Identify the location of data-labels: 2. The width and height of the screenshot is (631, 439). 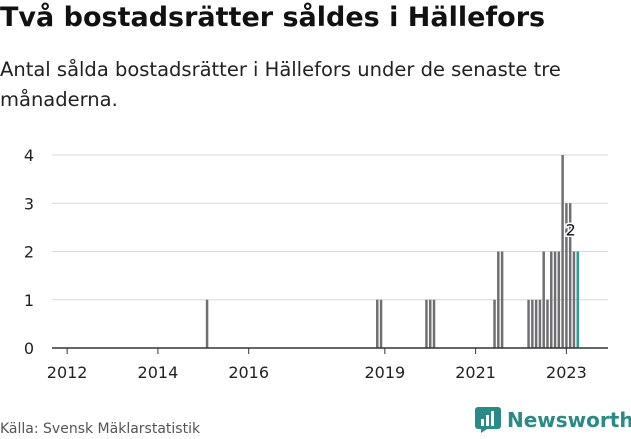
(570, 230).